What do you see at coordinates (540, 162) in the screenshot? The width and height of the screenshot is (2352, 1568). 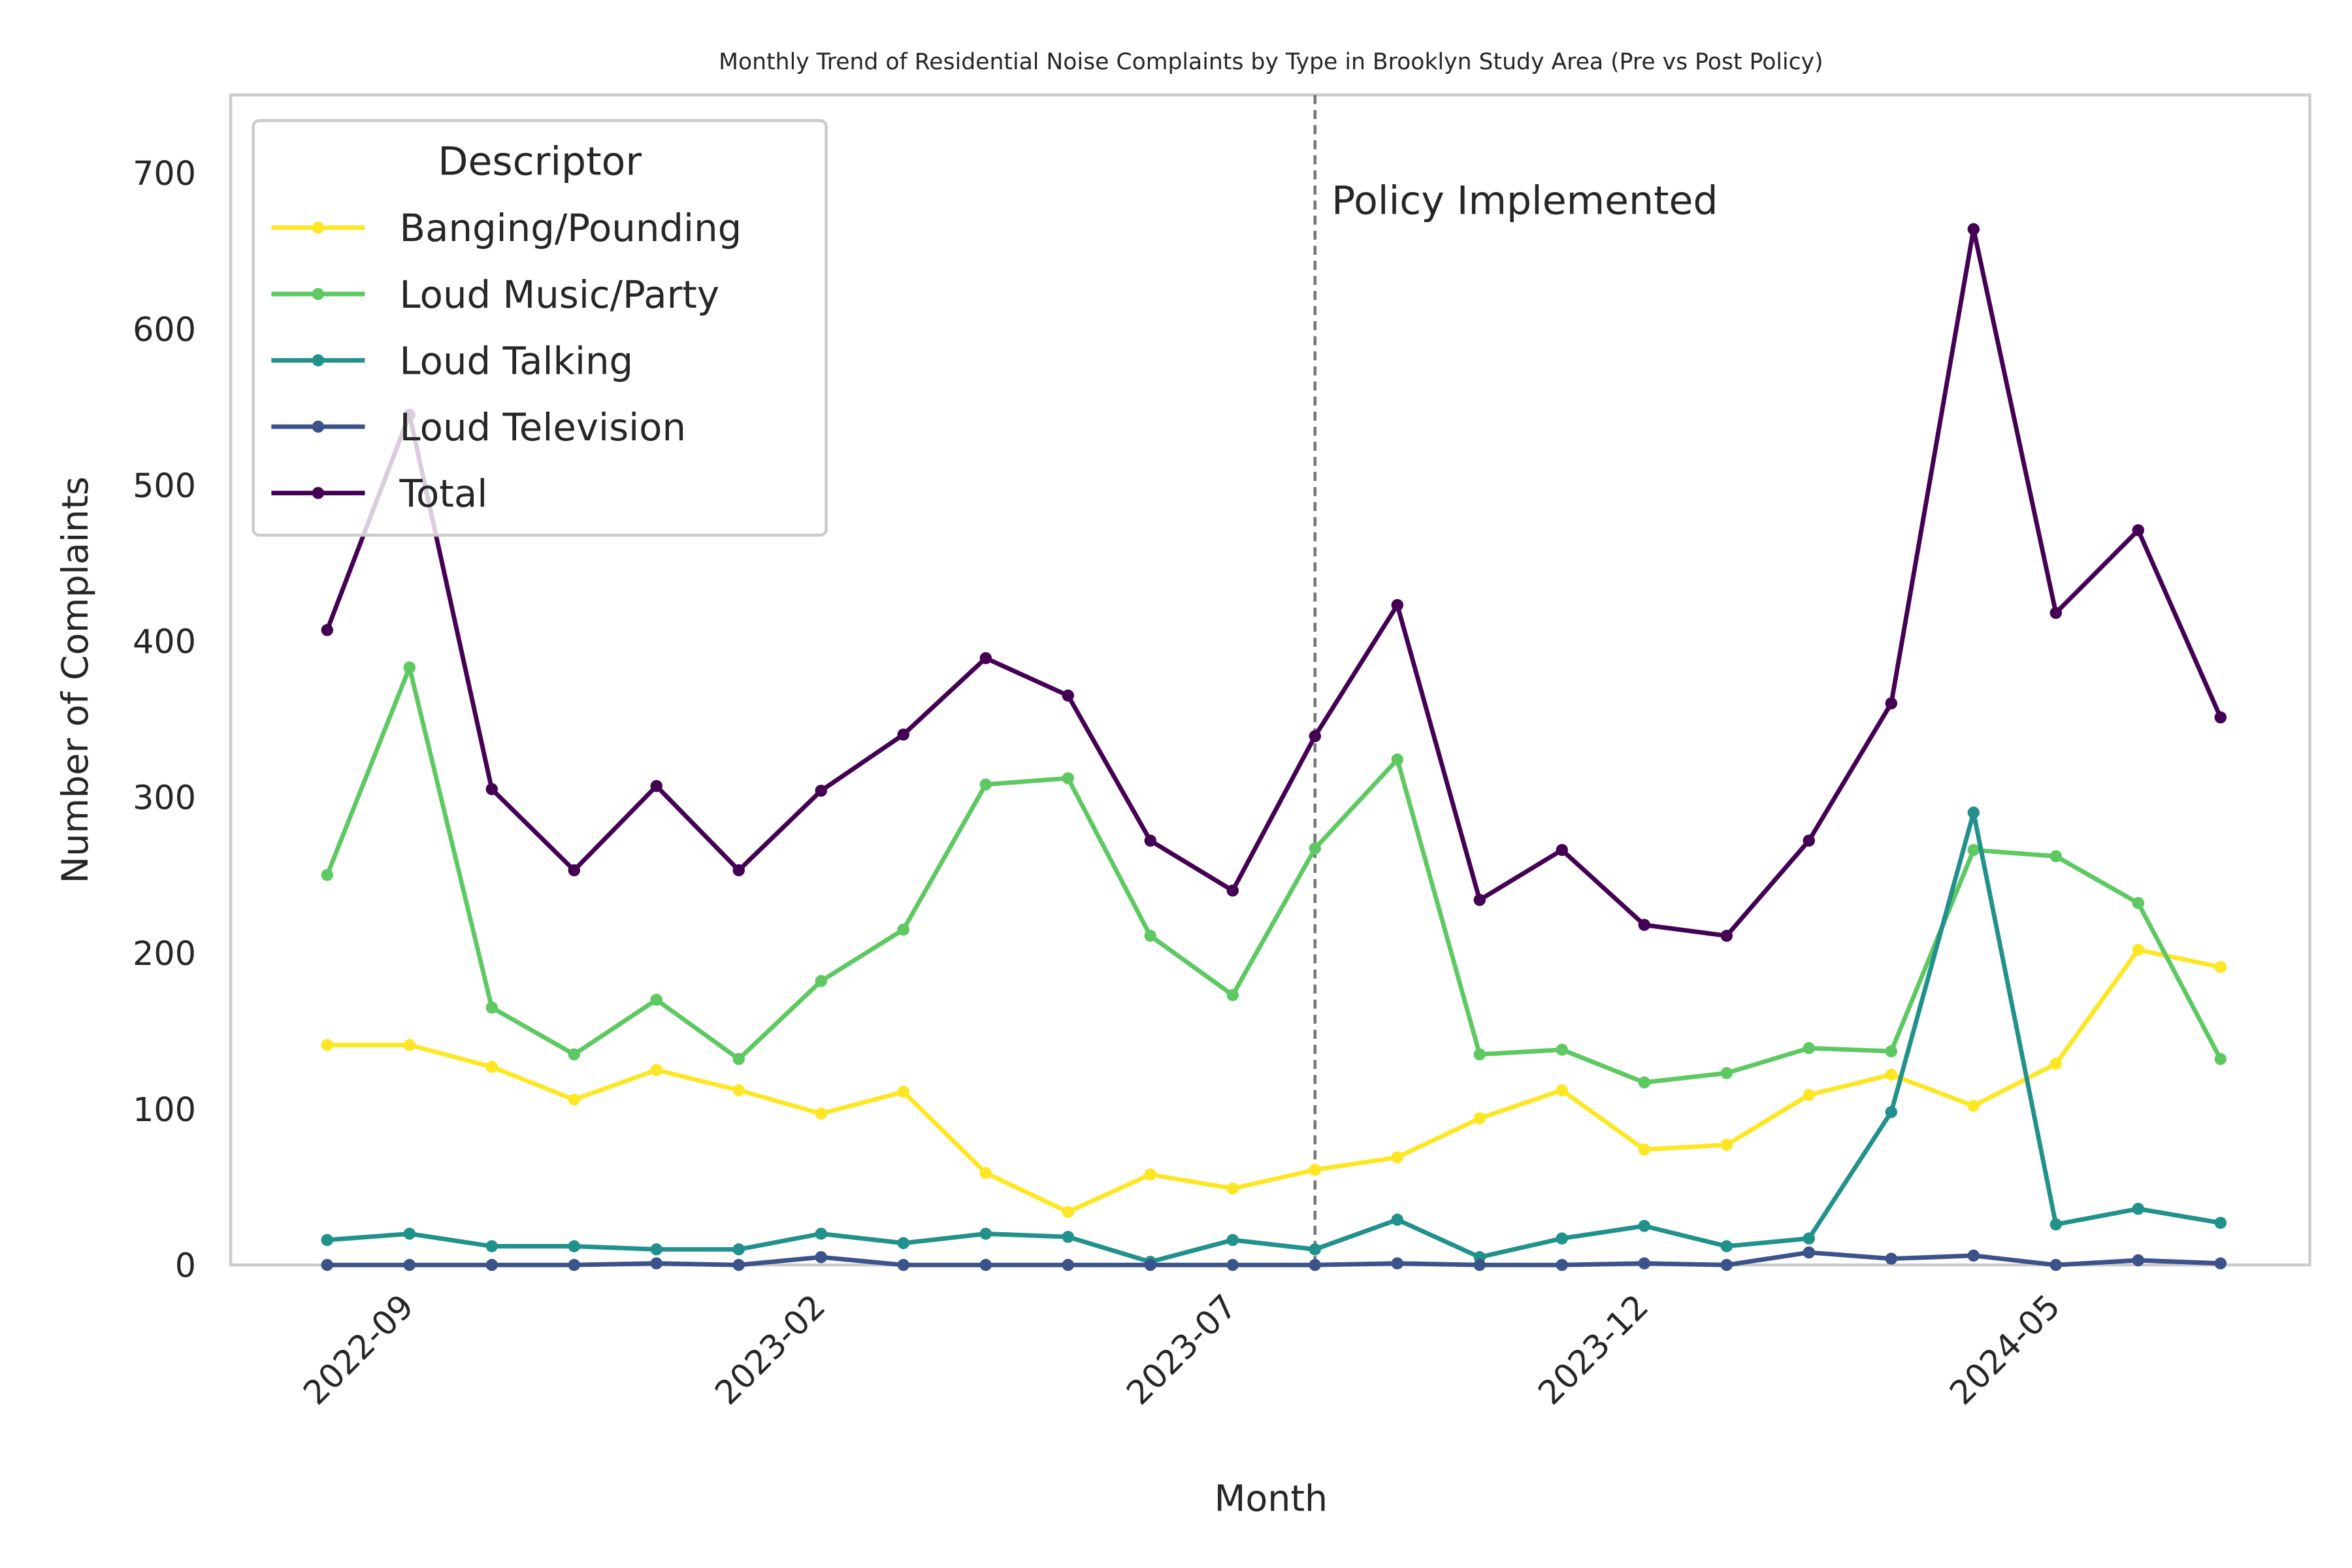 I see `legend-title: Descriptor` at bounding box center [540, 162].